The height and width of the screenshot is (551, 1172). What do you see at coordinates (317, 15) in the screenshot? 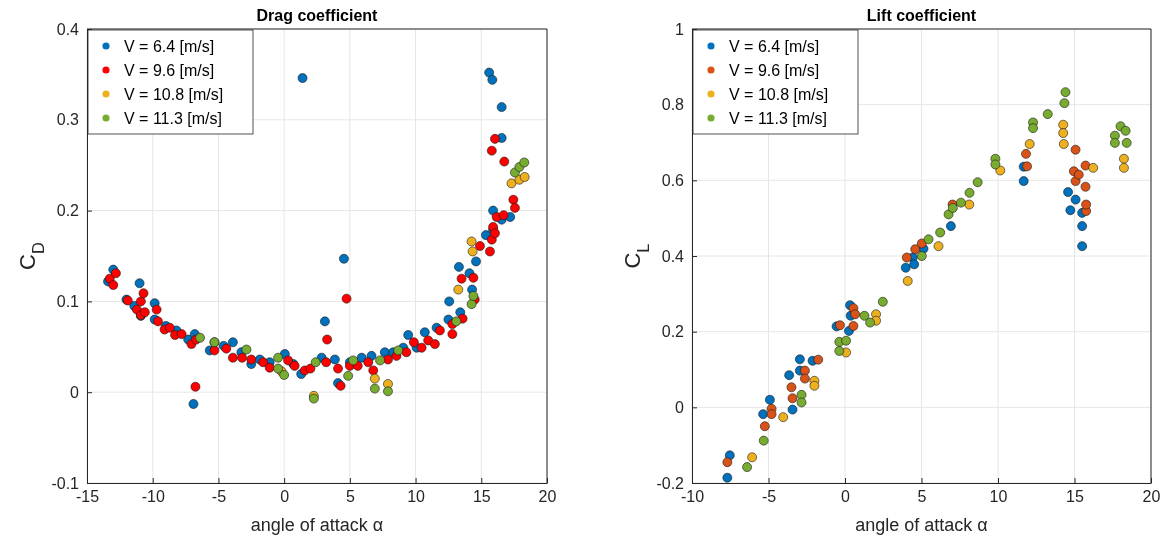
I see `chart-title: Drag coefficient` at bounding box center [317, 15].